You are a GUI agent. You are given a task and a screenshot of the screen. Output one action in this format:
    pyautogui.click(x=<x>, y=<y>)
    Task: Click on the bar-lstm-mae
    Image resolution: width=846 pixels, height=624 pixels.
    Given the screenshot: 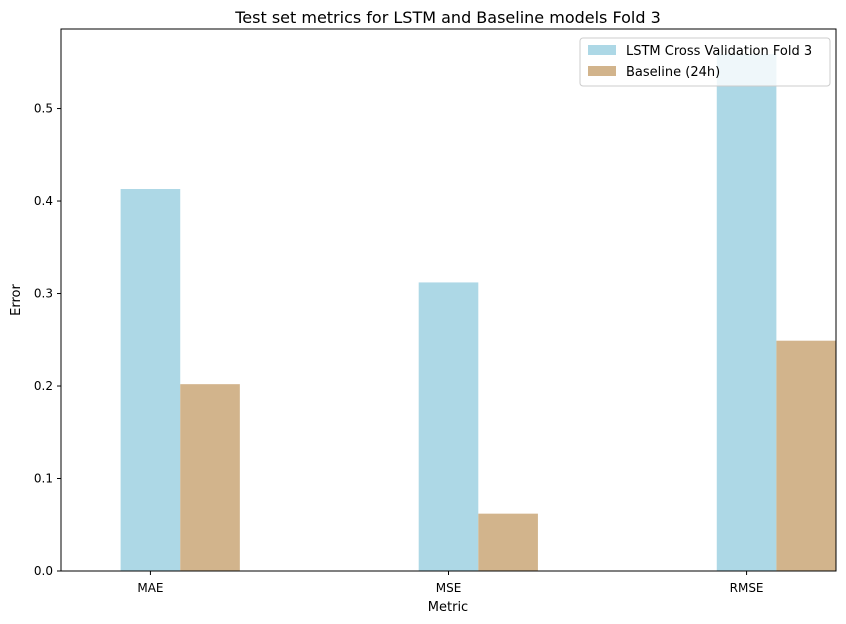 What is the action you would take?
    pyautogui.click(x=150, y=380)
    